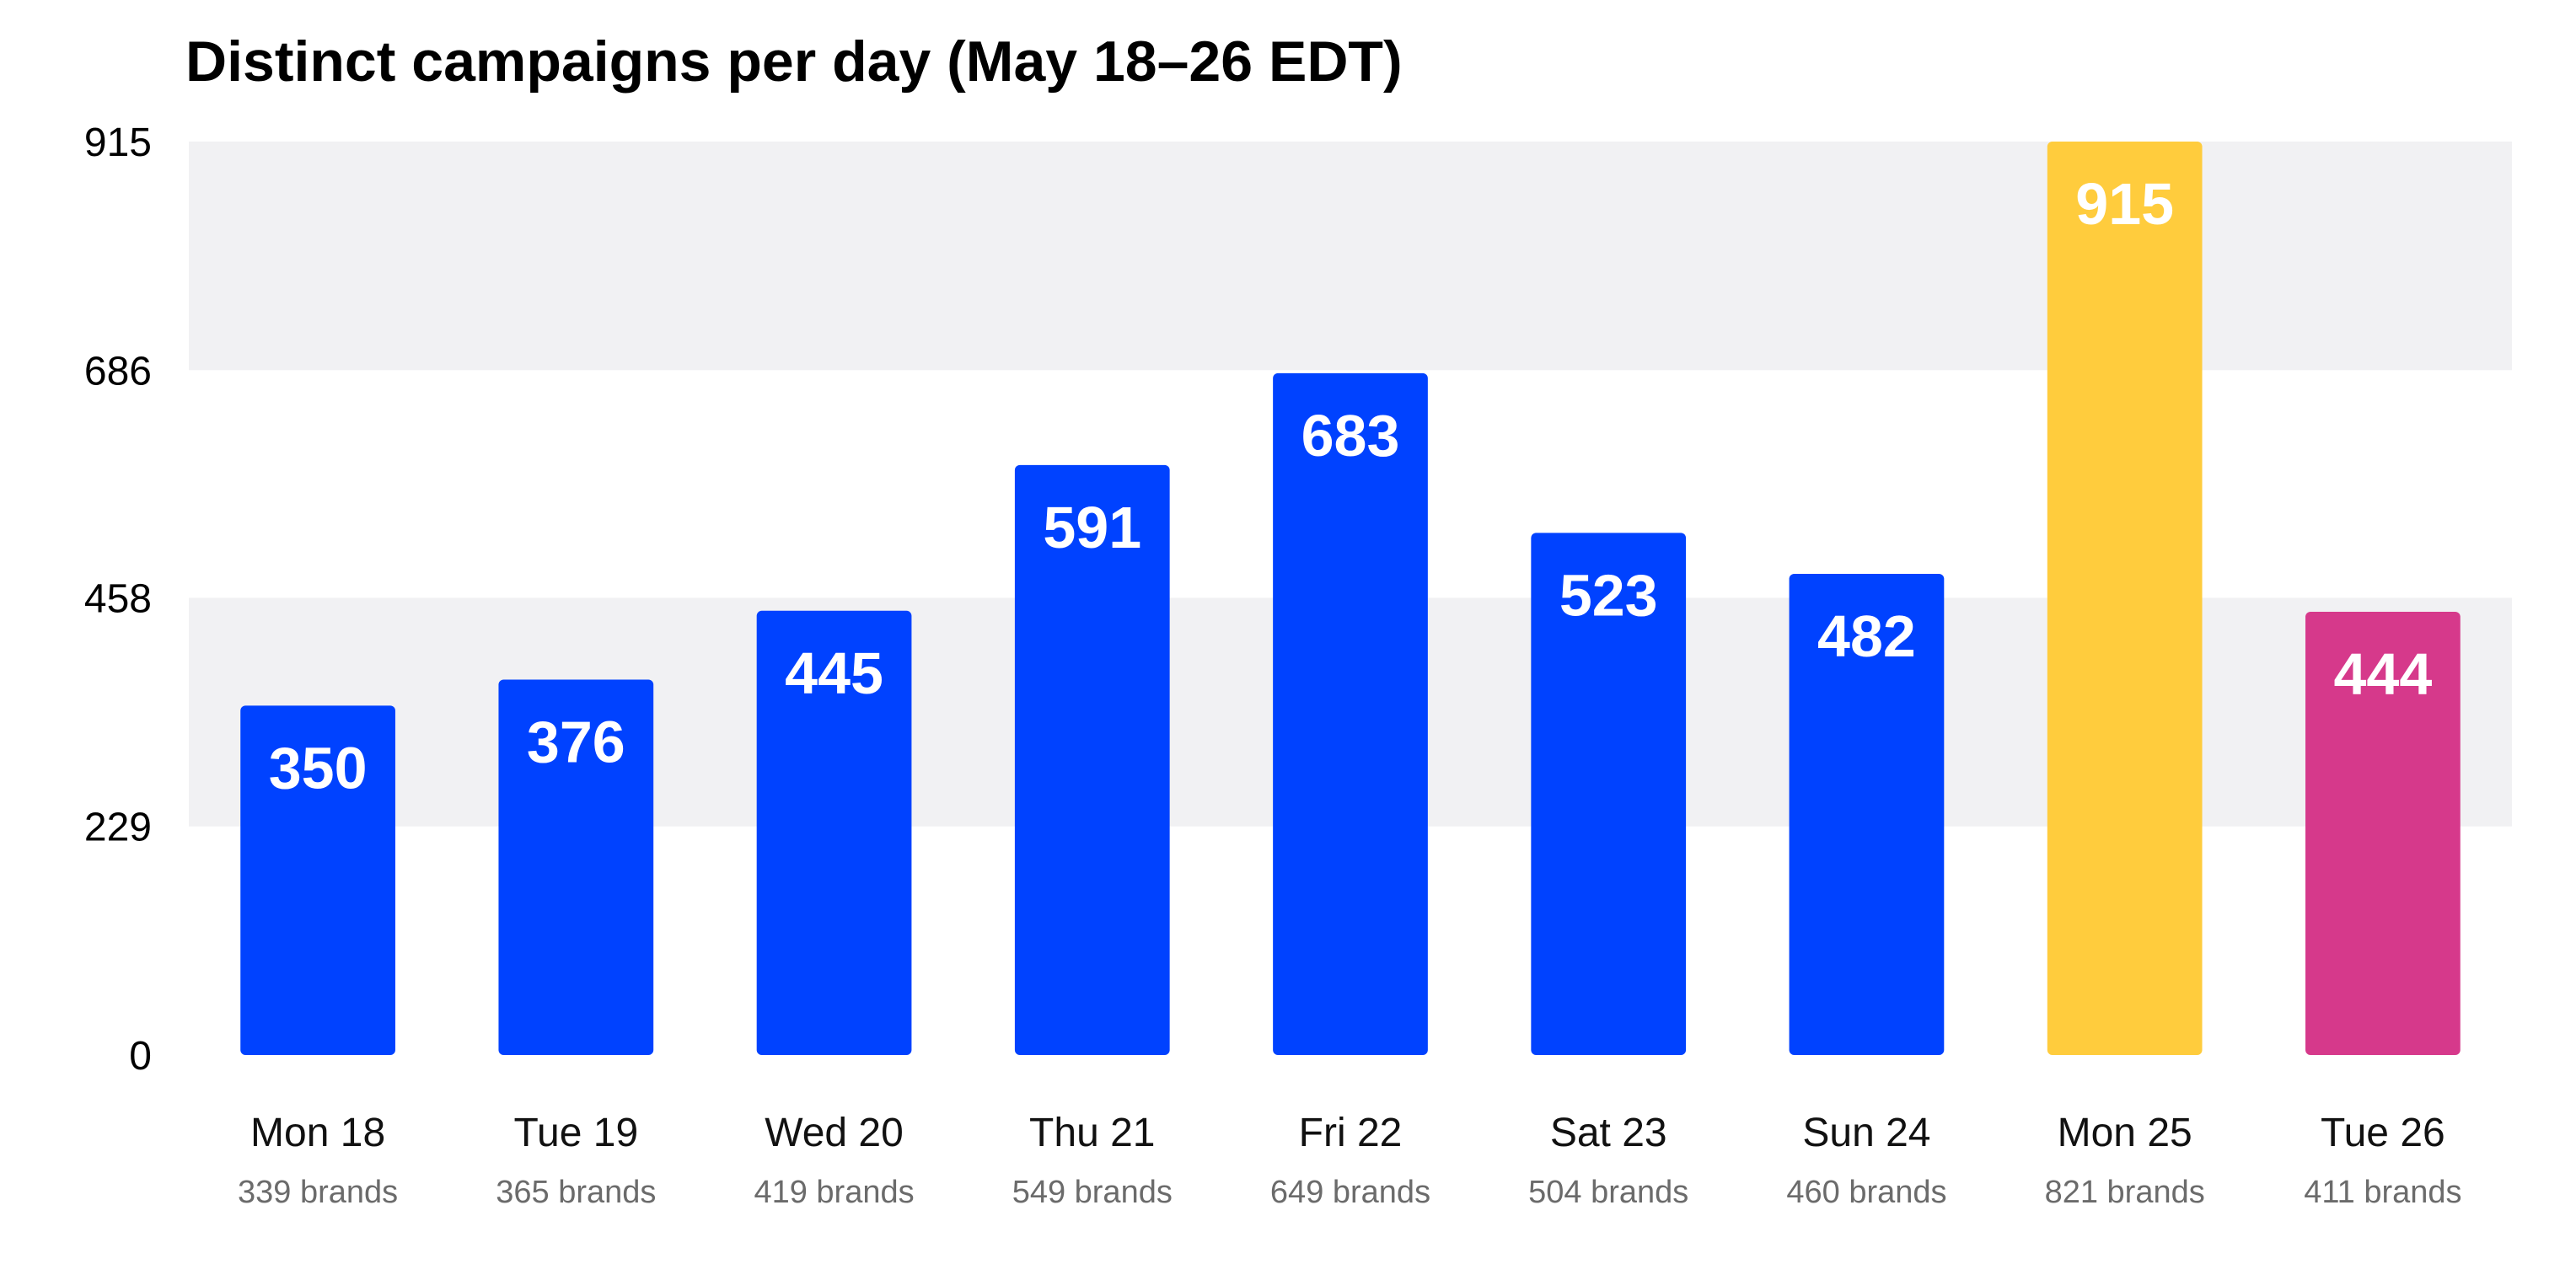  I want to click on x-sublabel: 419 brands, so click(834, 1193).